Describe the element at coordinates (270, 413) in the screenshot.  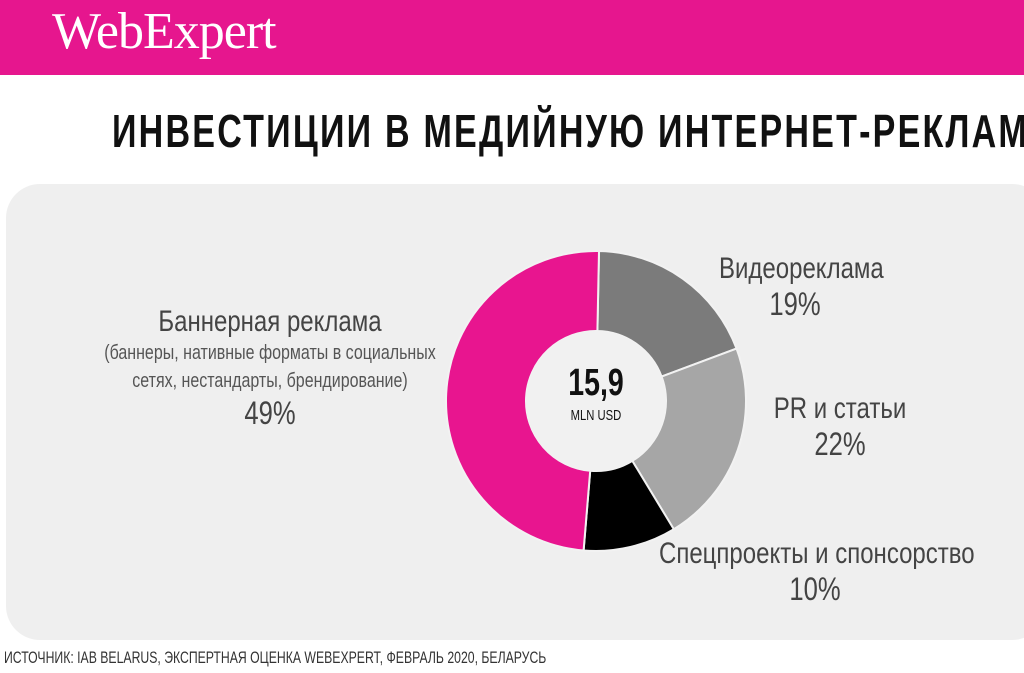
I see `slice-pct: 49%` at that location.